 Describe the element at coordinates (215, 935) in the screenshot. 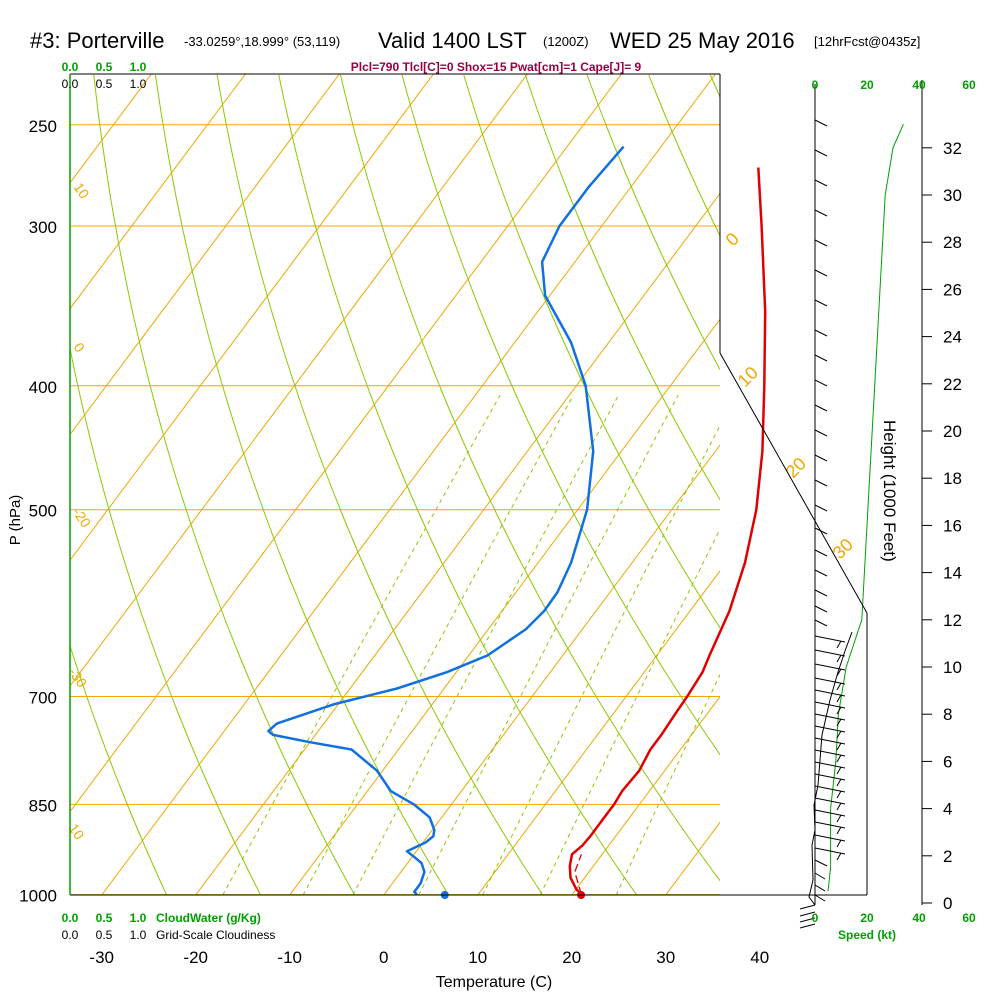

I see `cloudiness-label: Grid-Scale Cloudiness` at that location.